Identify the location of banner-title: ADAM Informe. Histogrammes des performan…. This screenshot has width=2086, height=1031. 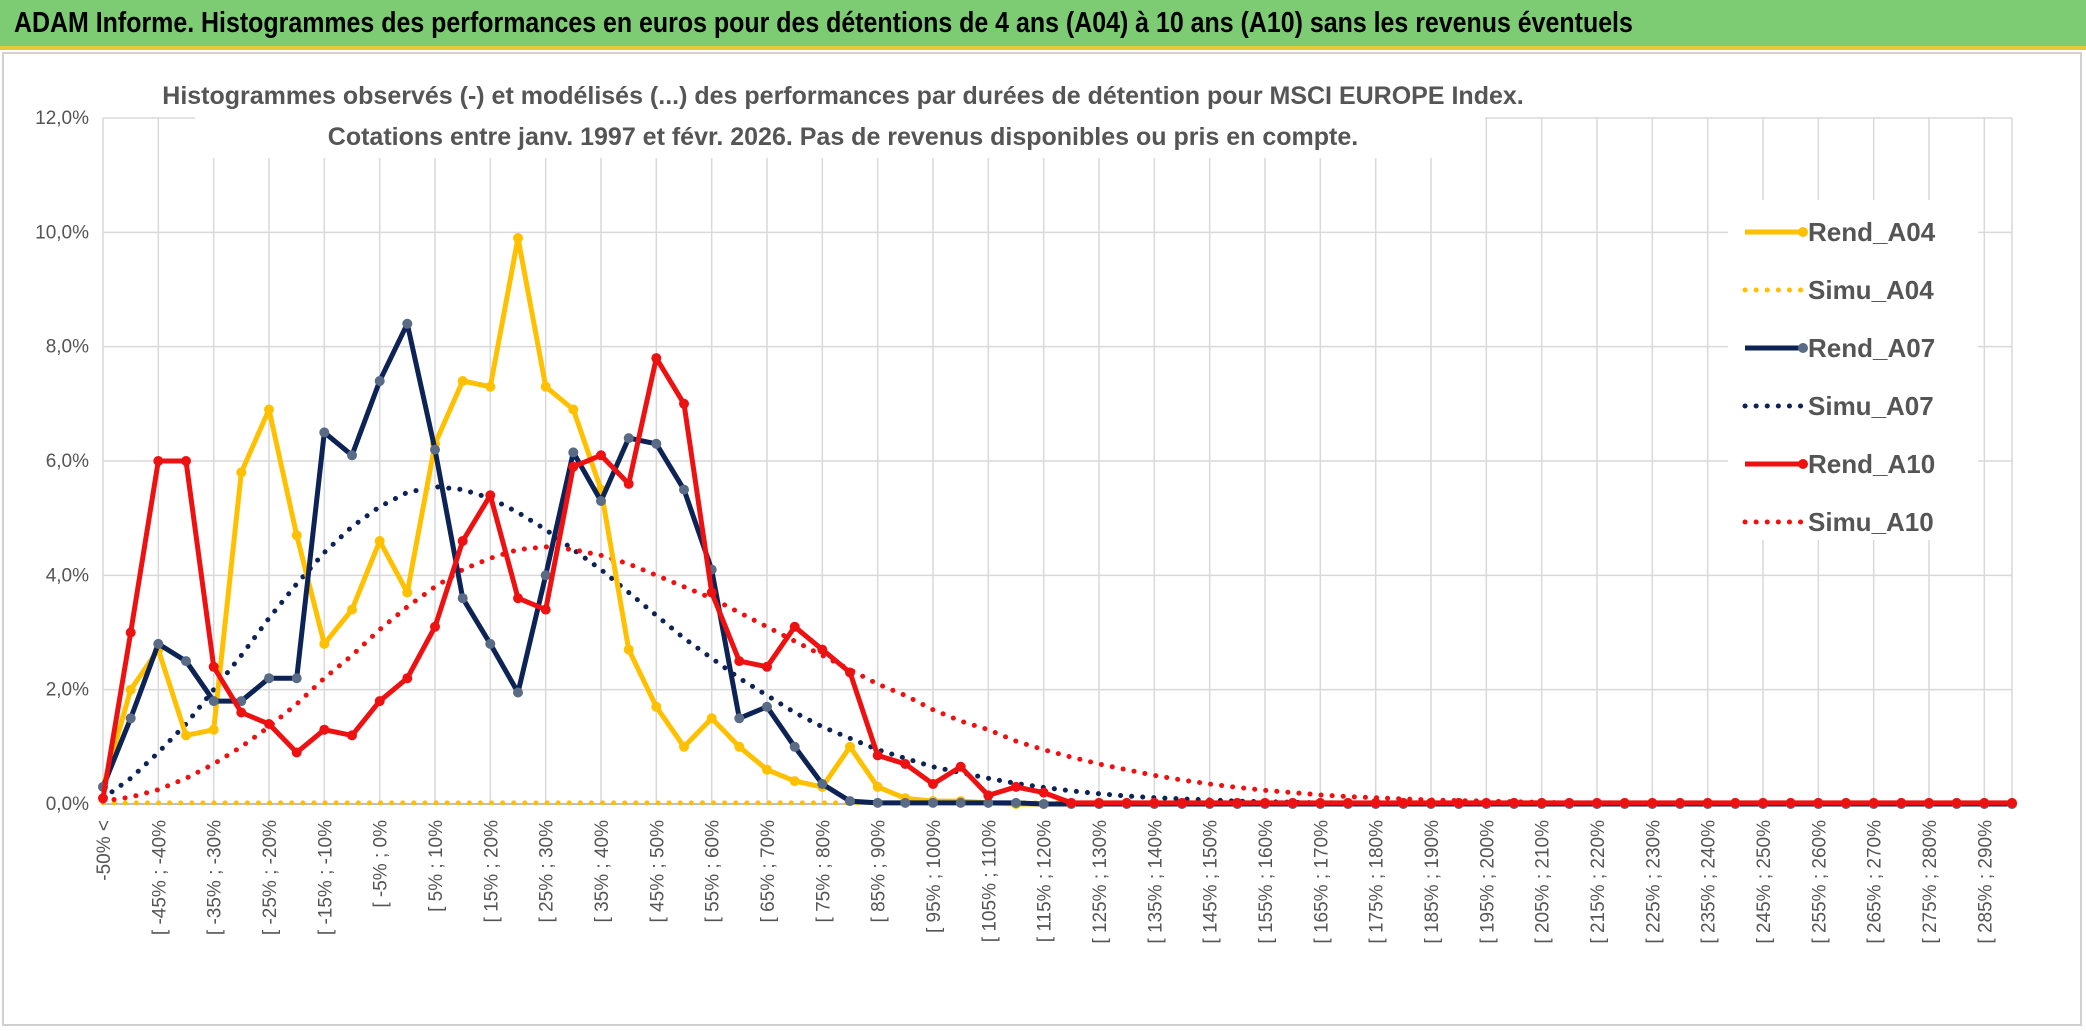
(823, 23).